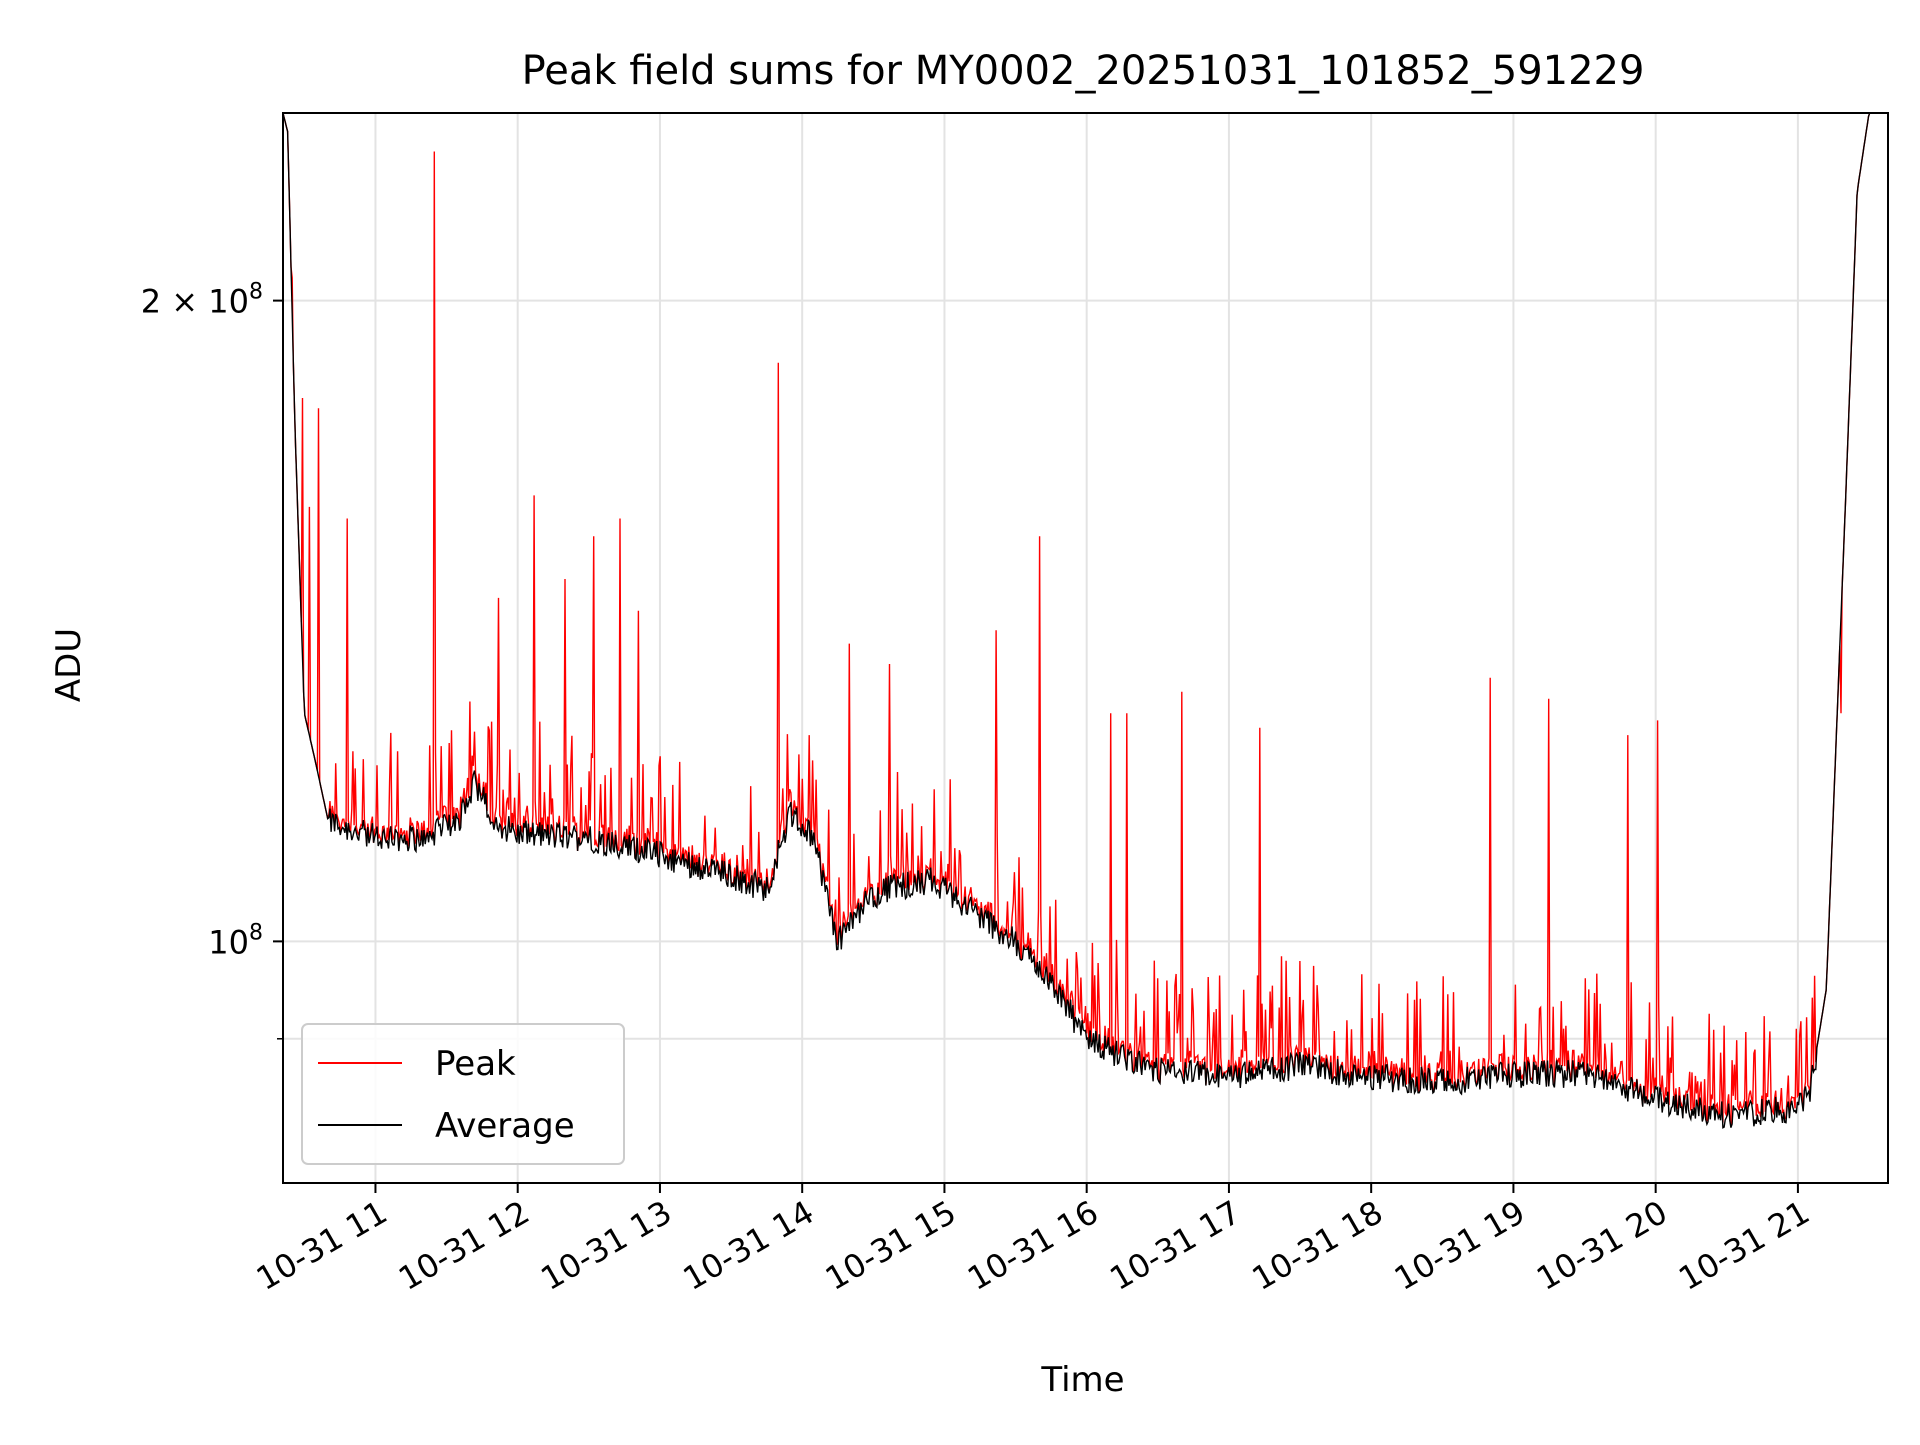 The height and width of the screenshot is (1445, 1920). What do you see at coordinates (235, 940) in the screenshot?
I see `y-tick-label: 108` at bounding box center [235, 940].